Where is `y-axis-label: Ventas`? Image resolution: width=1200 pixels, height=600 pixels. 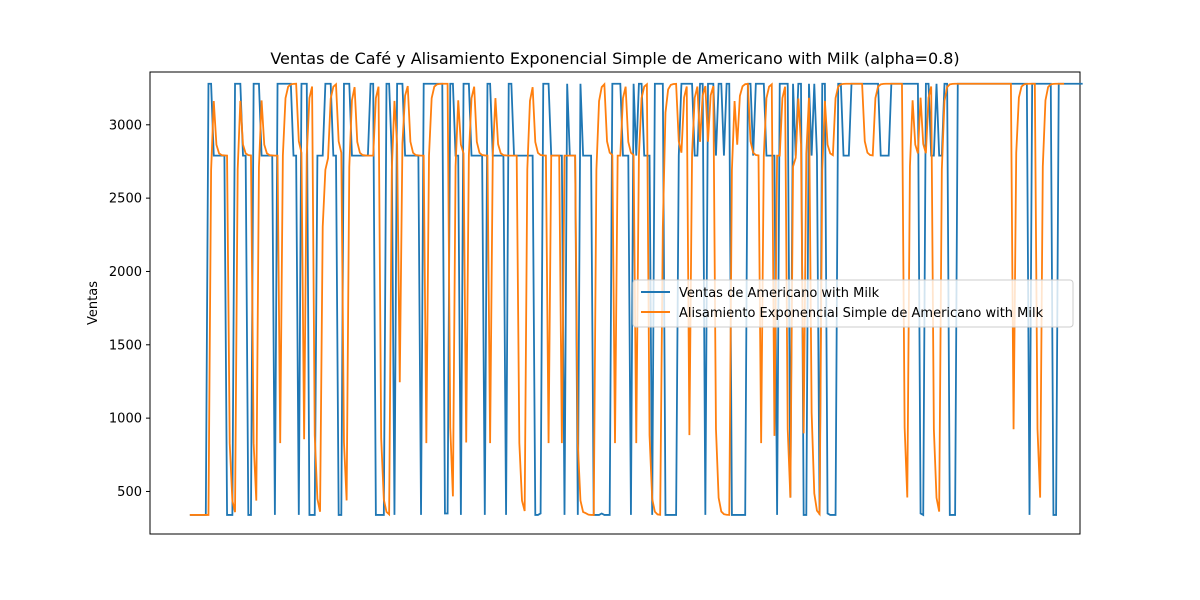 y-axis-label: Ventas is located at coordinates (93, 303).